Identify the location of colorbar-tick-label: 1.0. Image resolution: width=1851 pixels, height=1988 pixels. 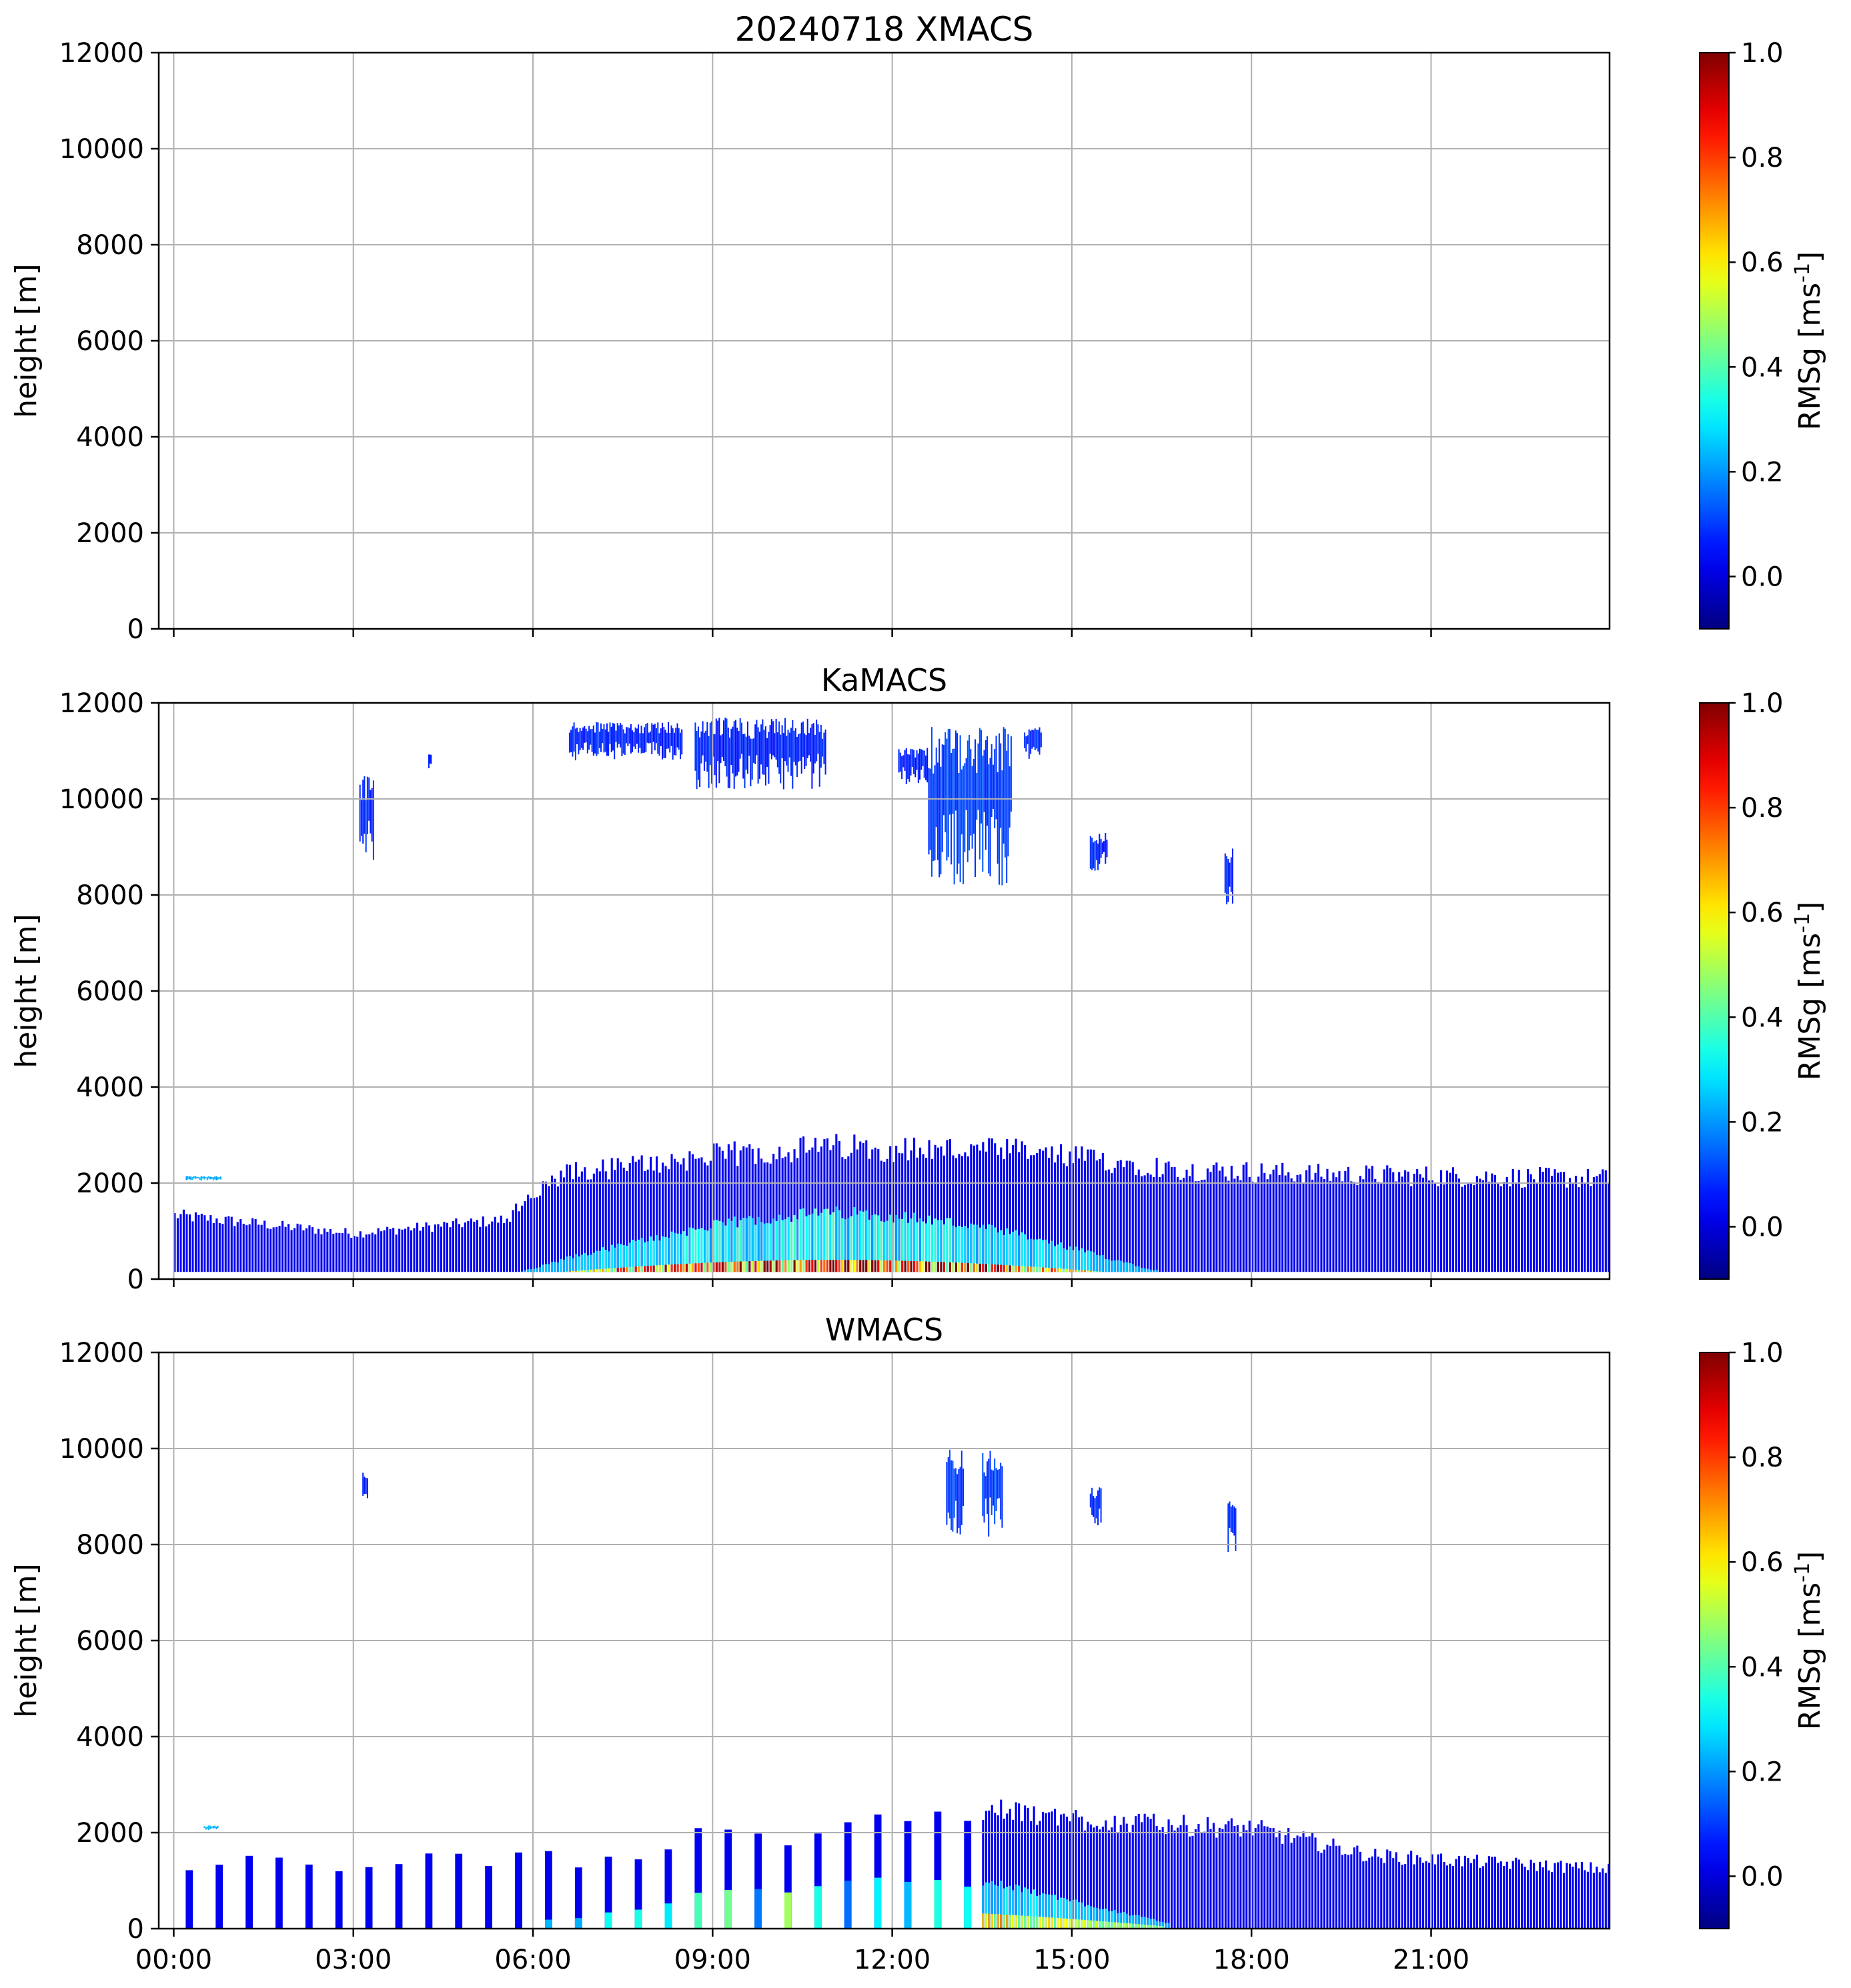
(1762, 1353).